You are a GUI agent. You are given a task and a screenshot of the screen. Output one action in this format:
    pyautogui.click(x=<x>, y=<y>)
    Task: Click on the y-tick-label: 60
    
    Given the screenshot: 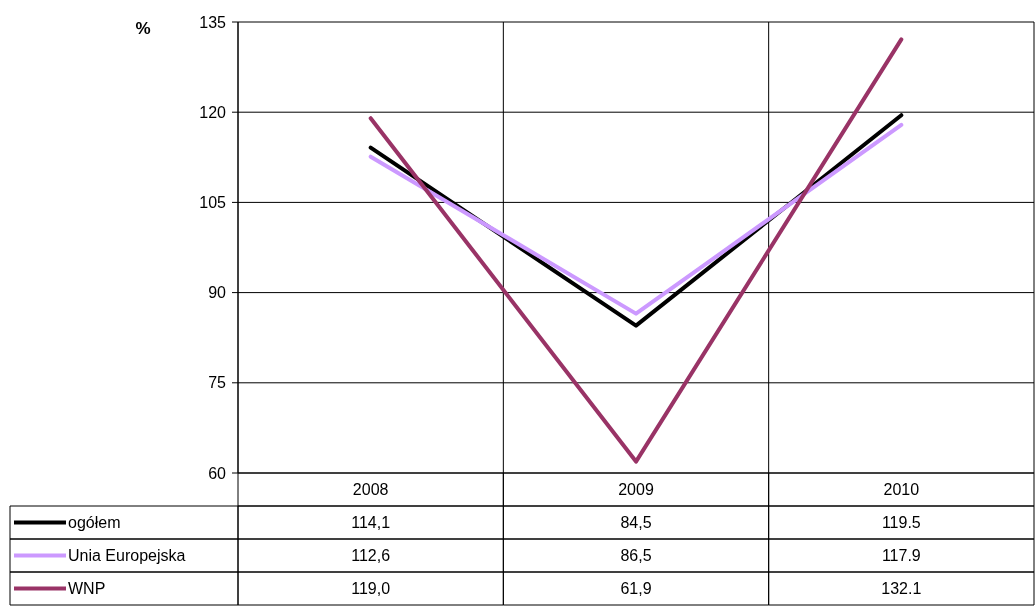 What is the action you would take?
    pyautogui.click(x=217, y=473)
    